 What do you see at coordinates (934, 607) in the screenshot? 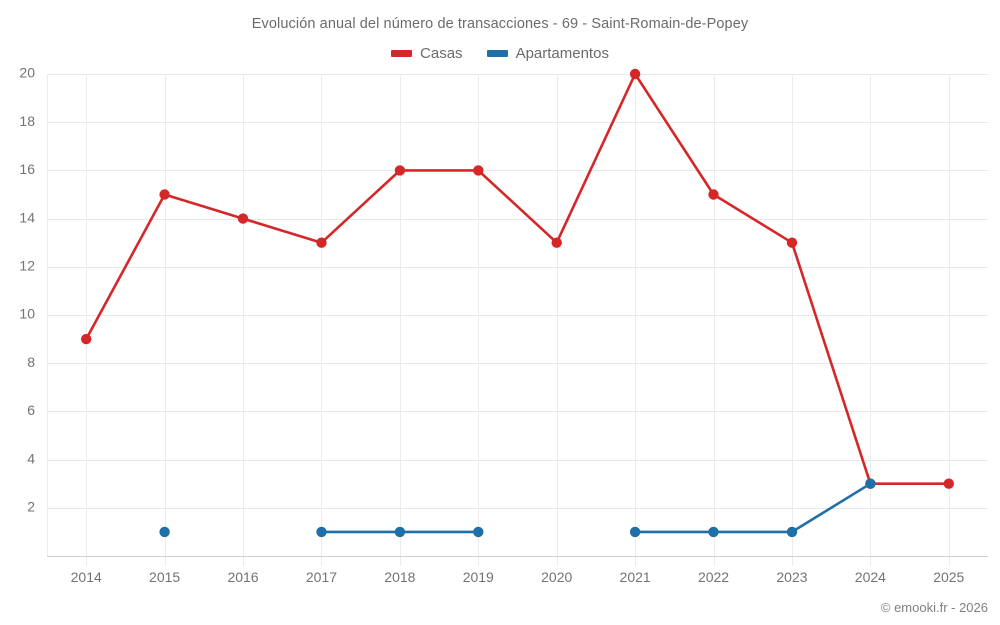
I see `footer-credit: © emooki.fr - 2026` at bounding box center [934, 607].